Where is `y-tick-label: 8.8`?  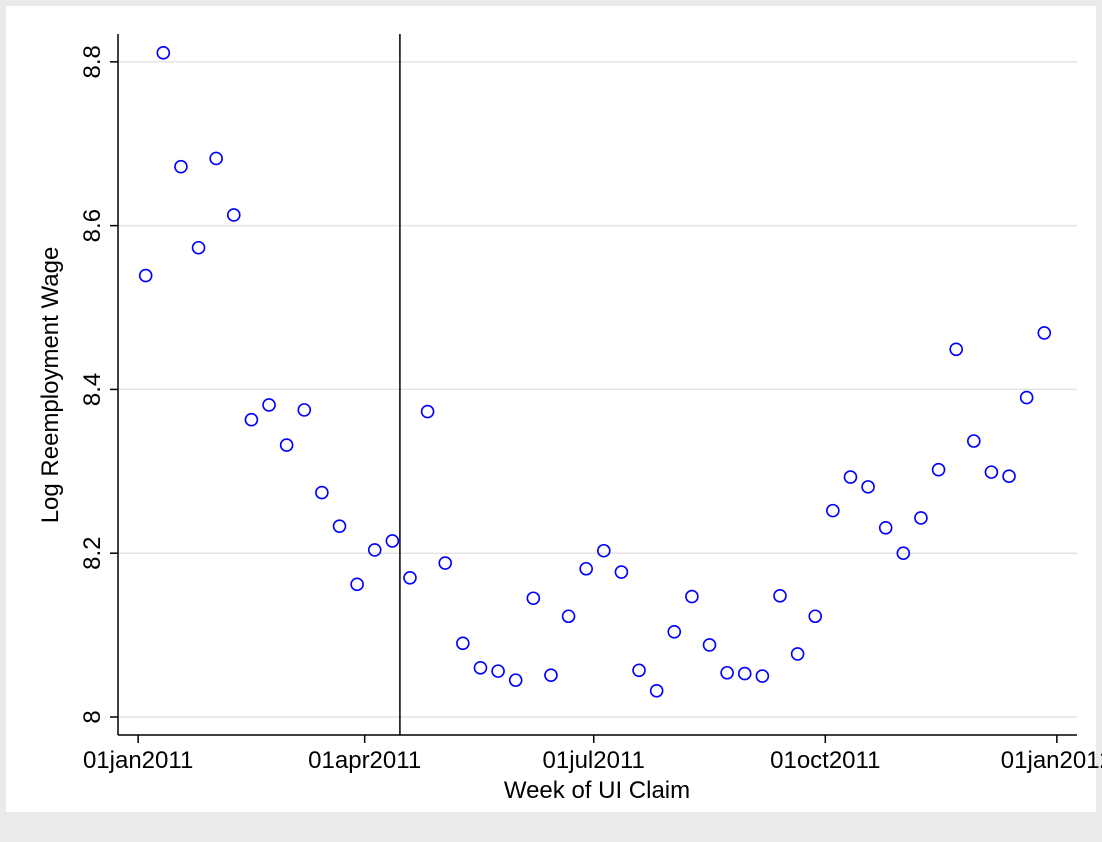
y-tick-label: 8.8 is located at coordinates (92, 61).